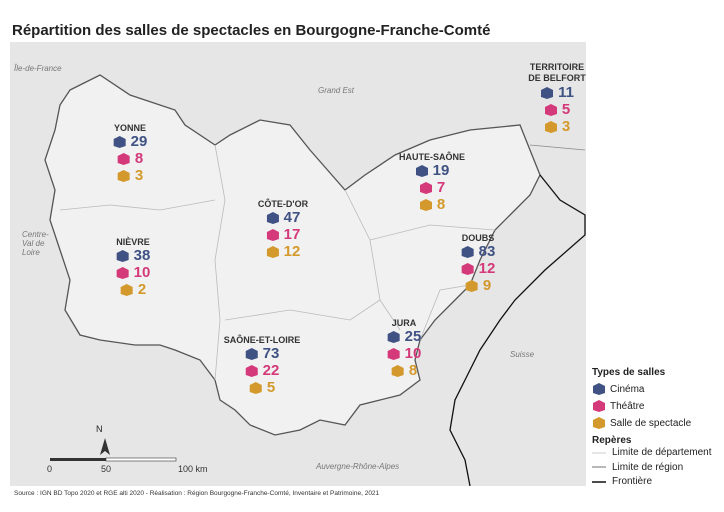 The width and height of the screenshot is (724, 512). What do you see at coordinates (557, 72) in the screenshot?
I see `department-name: TERRITOIRE DE BELFORT` at bounding box center [557, 72].